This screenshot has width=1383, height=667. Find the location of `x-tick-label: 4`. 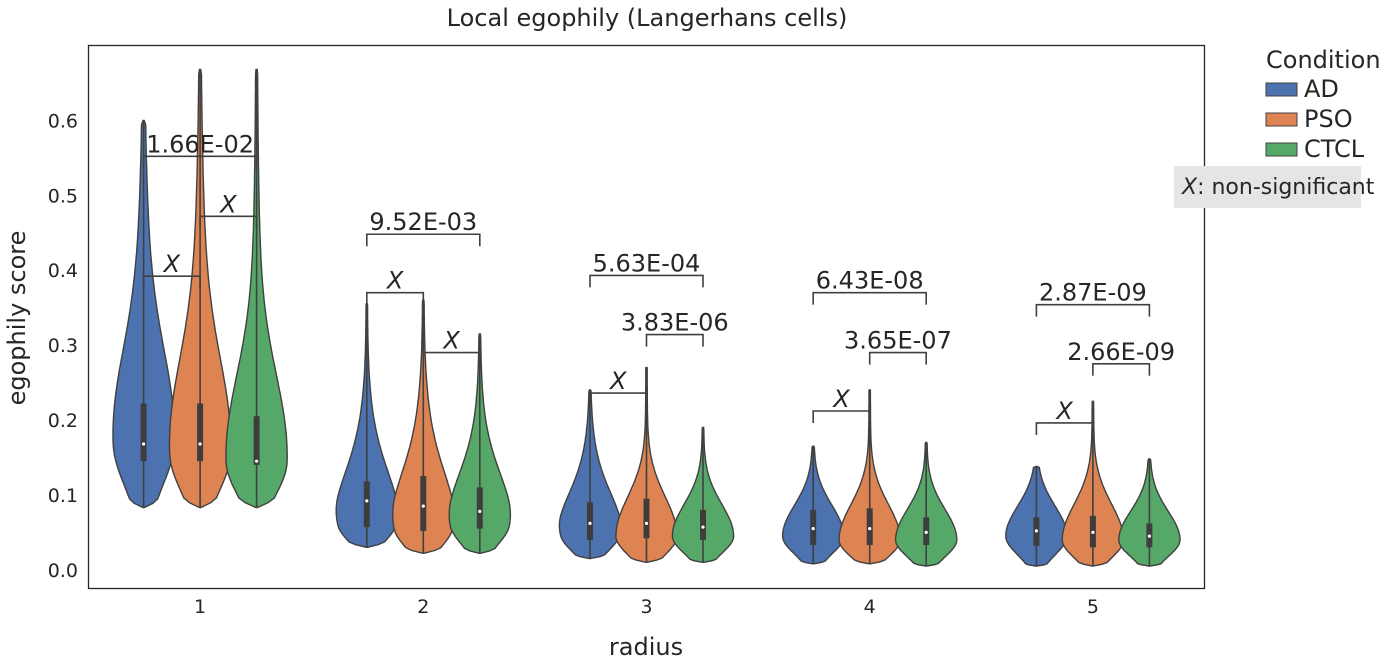

x-tick-label: 4 is located at coordinates (870, 607).